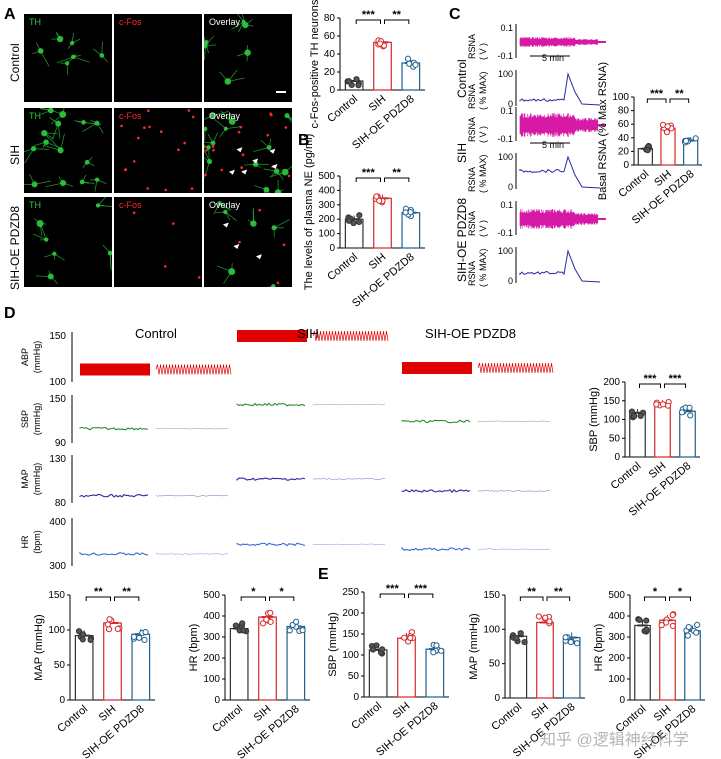 Image resolution: width=721 pixels, height=759 pixels. Describe the element at coordinates (271, 544) in the screenshot. I see `hr-trace` at that location.